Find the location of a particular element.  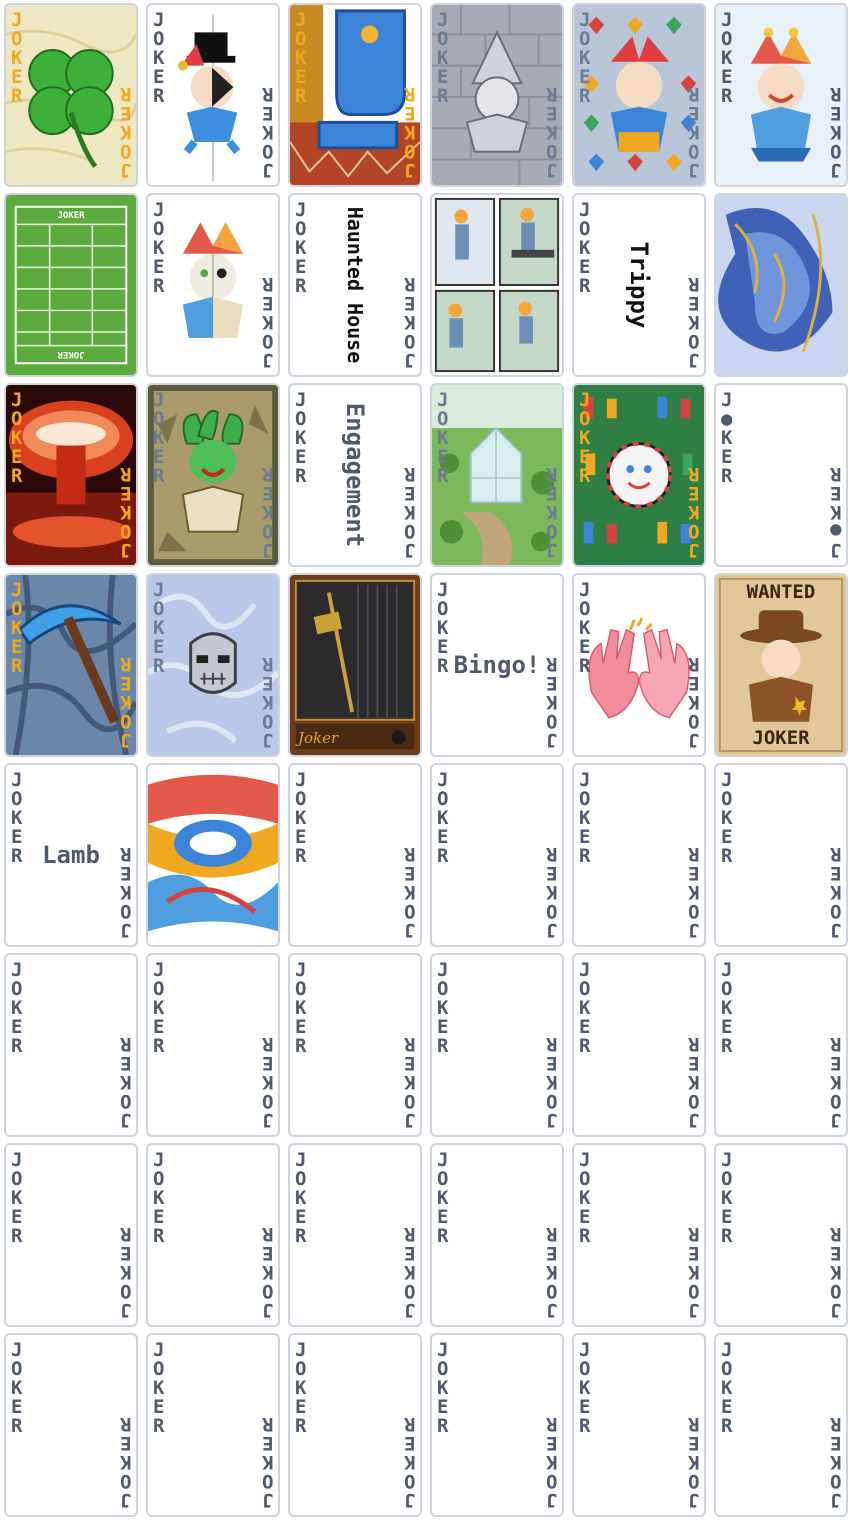

joker-card-comic-panels is located at coordinates (497, 285).